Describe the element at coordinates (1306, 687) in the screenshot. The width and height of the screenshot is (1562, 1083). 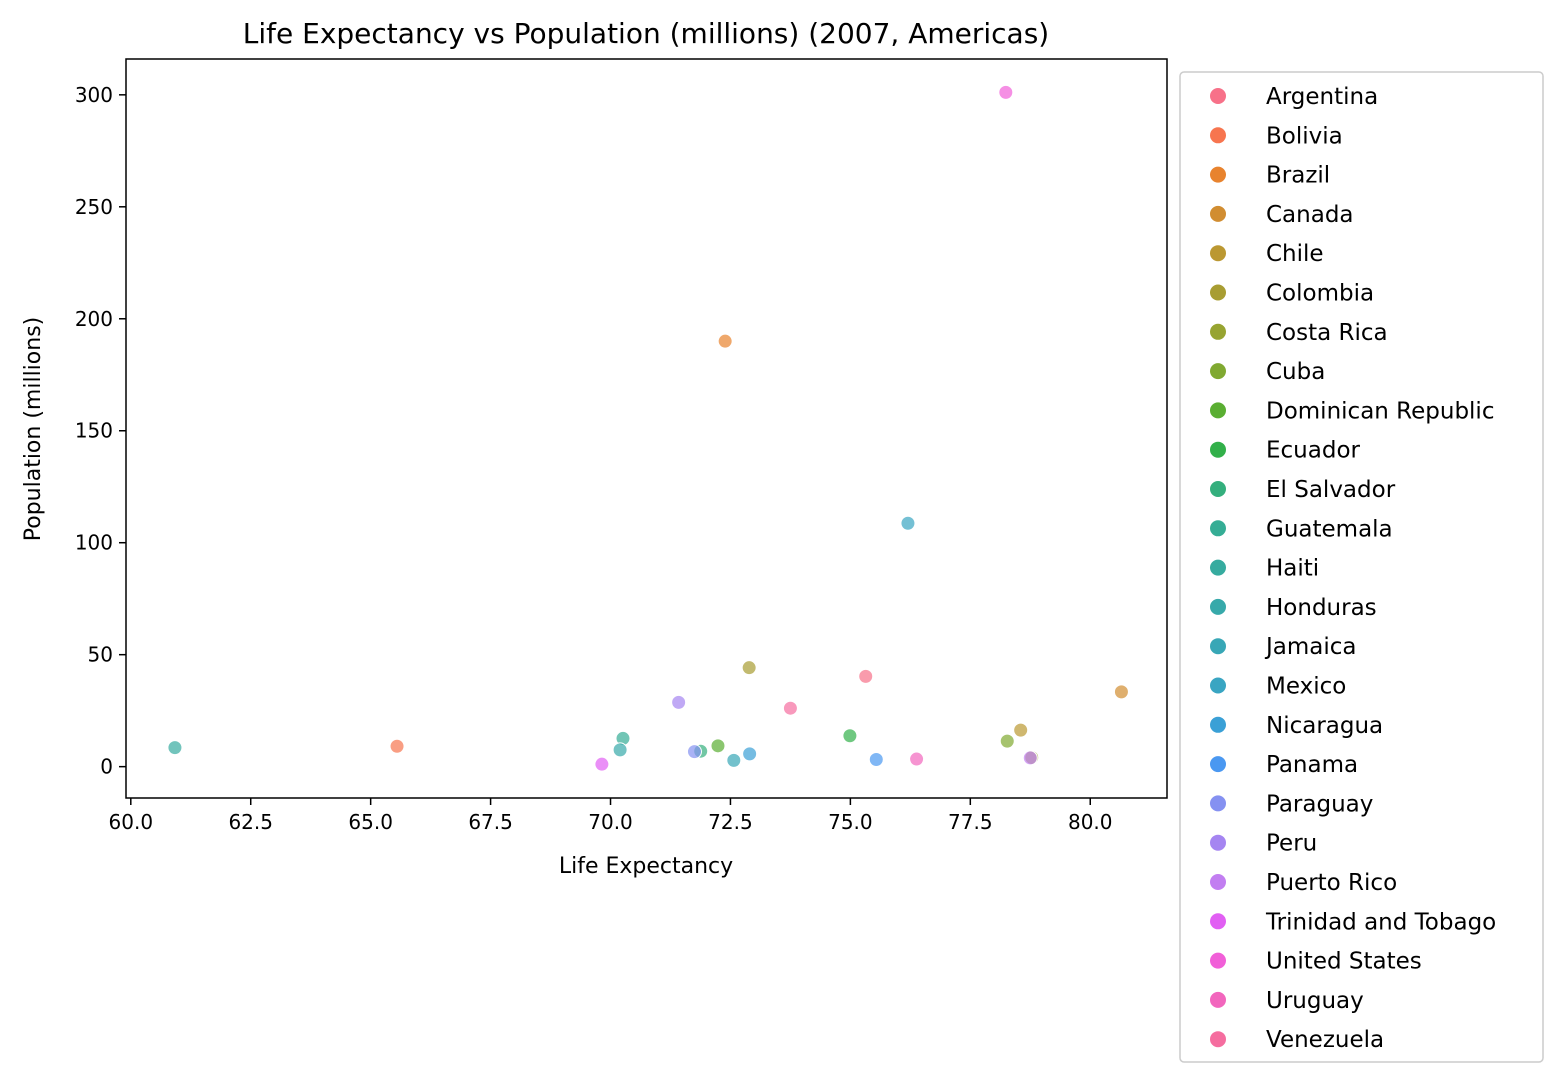
I see `legend-label: Mexico` at that location.